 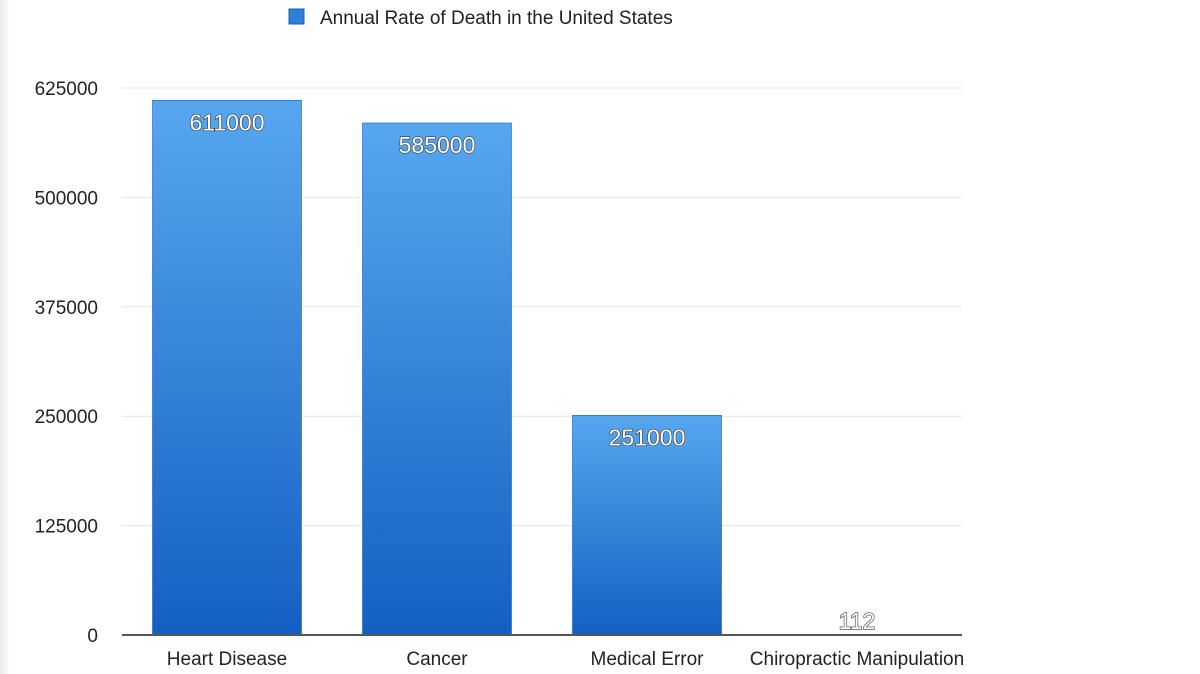 What do you see at coordinates (647, 437) in the screenshot?
I see `data-label: 251000` at bounding box center [647, 437].